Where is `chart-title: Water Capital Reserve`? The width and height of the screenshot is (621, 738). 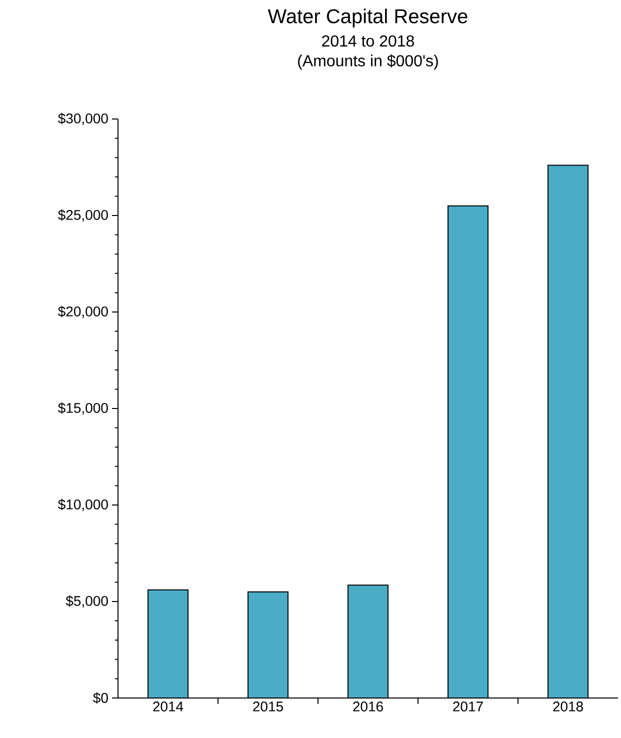
chart-title: Water Capital Reserve is located at coordinates (368, 18).